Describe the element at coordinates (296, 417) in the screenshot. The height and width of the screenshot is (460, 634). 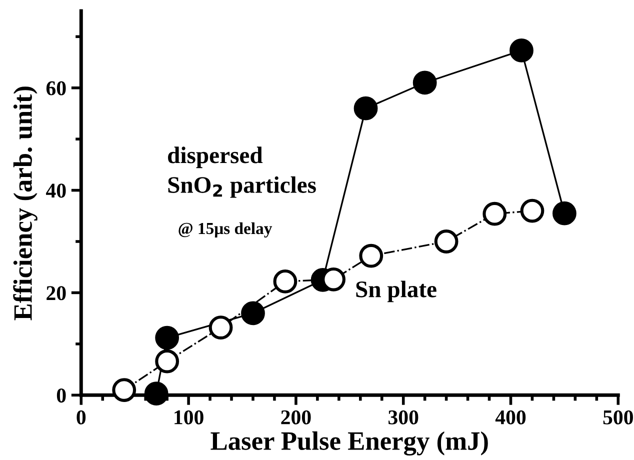
I see `x-tick-label: 200` at that location.